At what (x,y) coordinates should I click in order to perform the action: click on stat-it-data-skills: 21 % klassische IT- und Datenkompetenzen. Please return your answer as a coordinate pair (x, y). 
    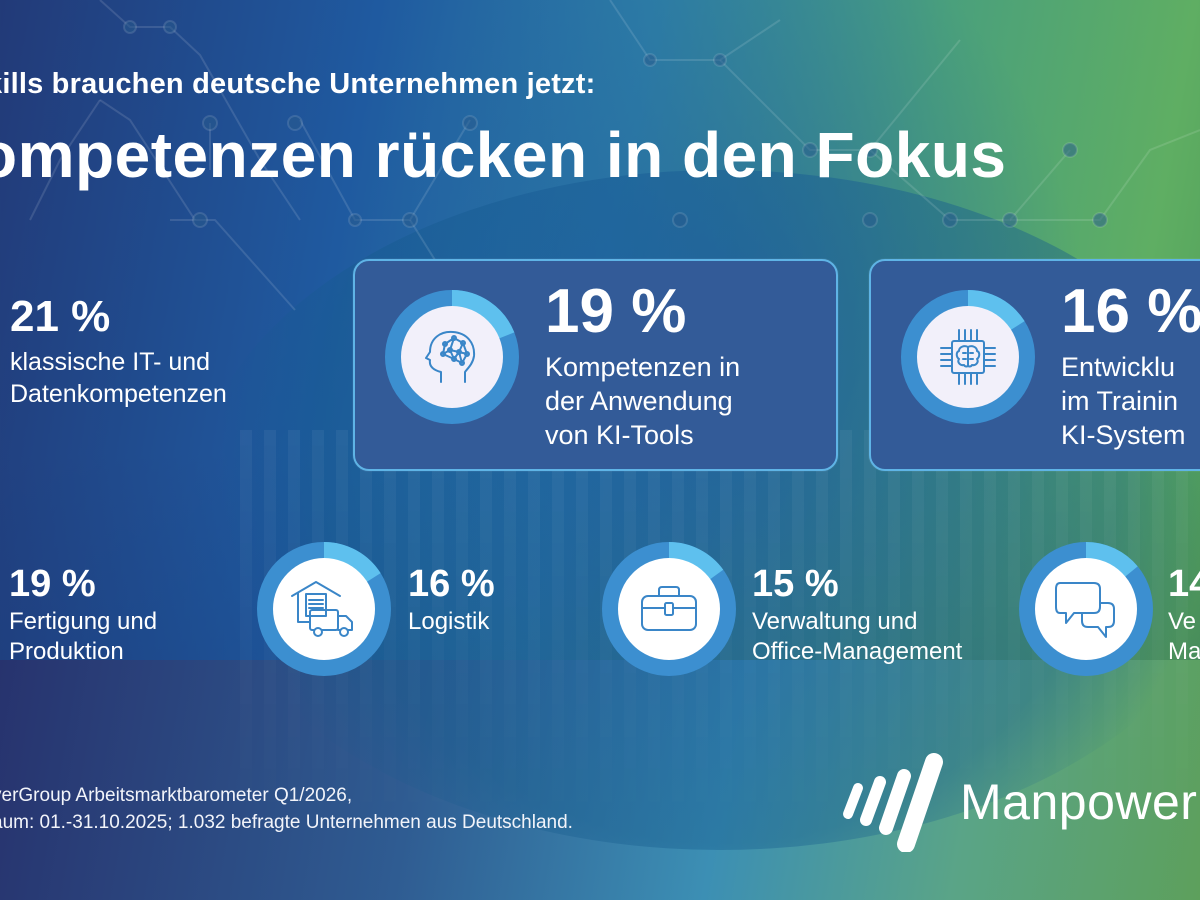
    Looking at the image, I should click on (118, 352).